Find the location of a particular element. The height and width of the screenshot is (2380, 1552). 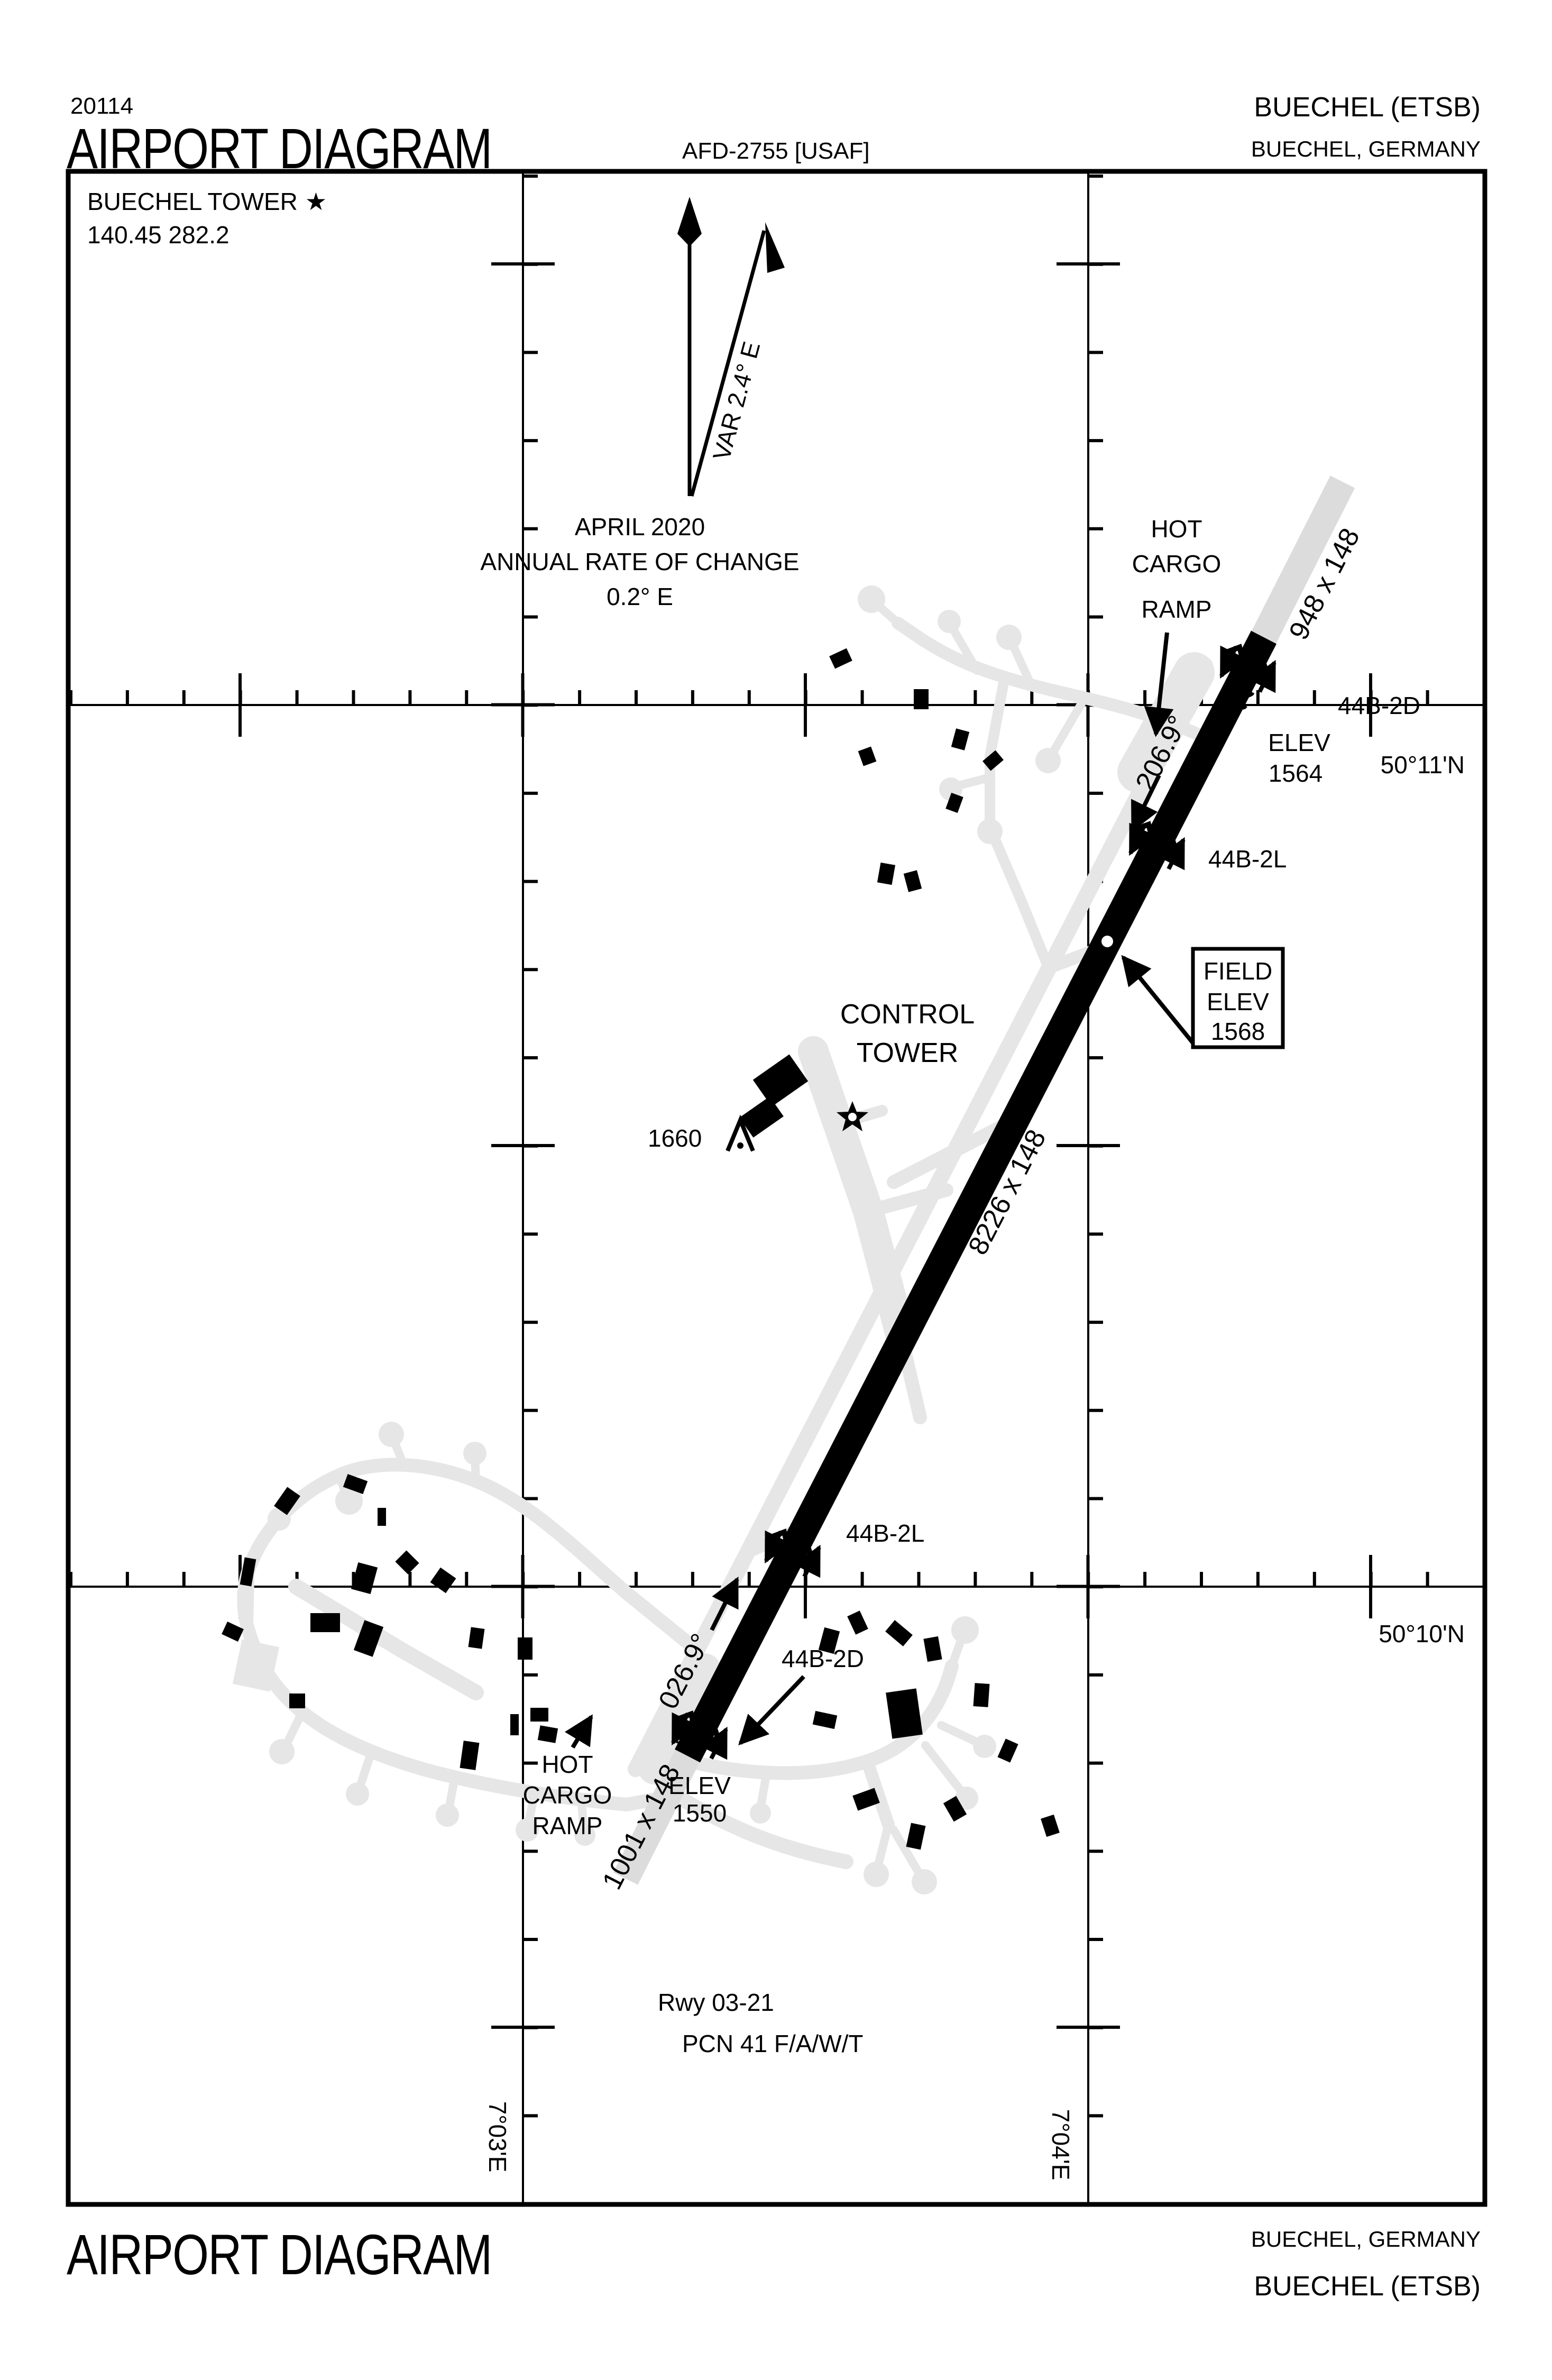

rate-value: 0.2° E is located at coordinates (640, 596).